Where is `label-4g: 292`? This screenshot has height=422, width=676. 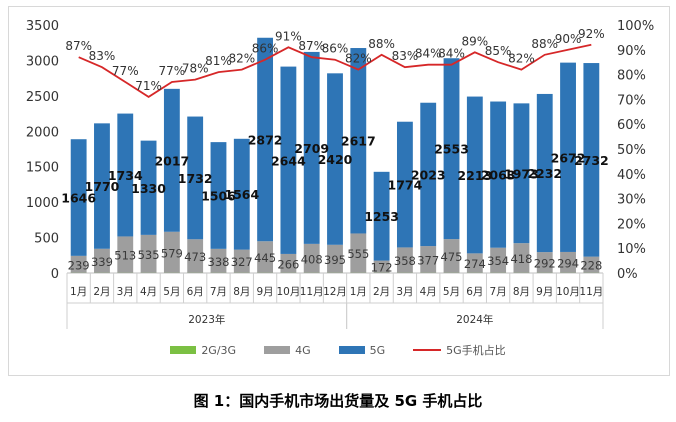 label-4g: 292 is located at coordinates (545, 263).